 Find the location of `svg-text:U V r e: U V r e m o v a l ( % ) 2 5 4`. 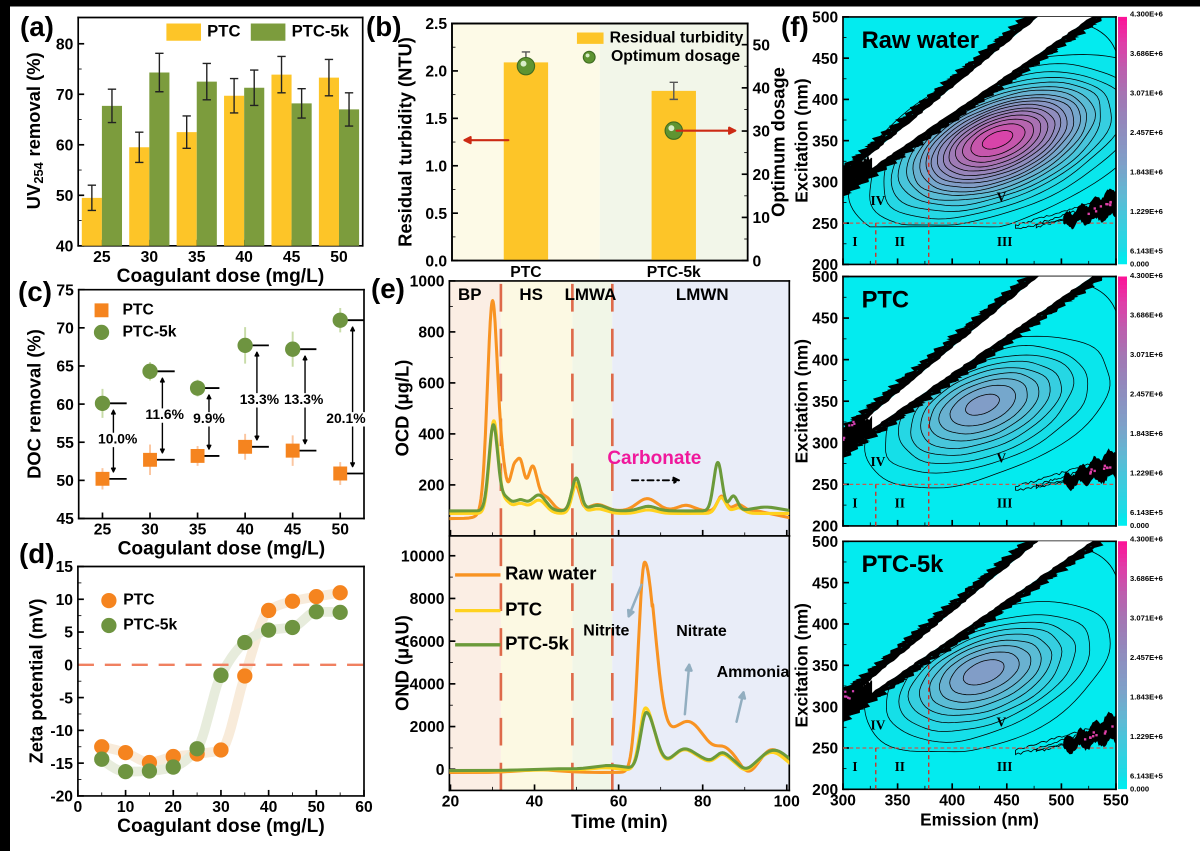

svg-text:U V r e: U V r e m o v a l ( % ) 2 5 4 is located at coordinates (34, 127).